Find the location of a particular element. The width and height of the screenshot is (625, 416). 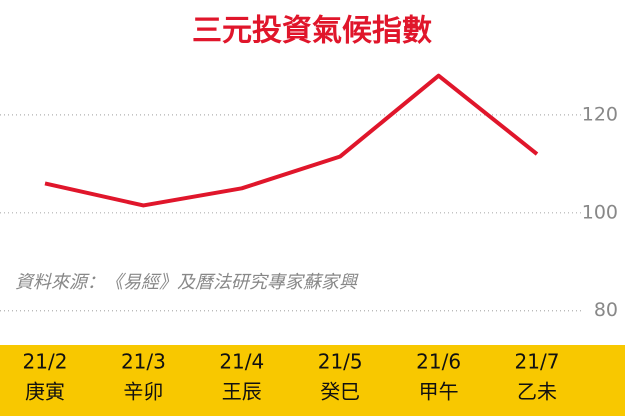

x-tick-label: 21/6 is located at coordinates (438, 362).